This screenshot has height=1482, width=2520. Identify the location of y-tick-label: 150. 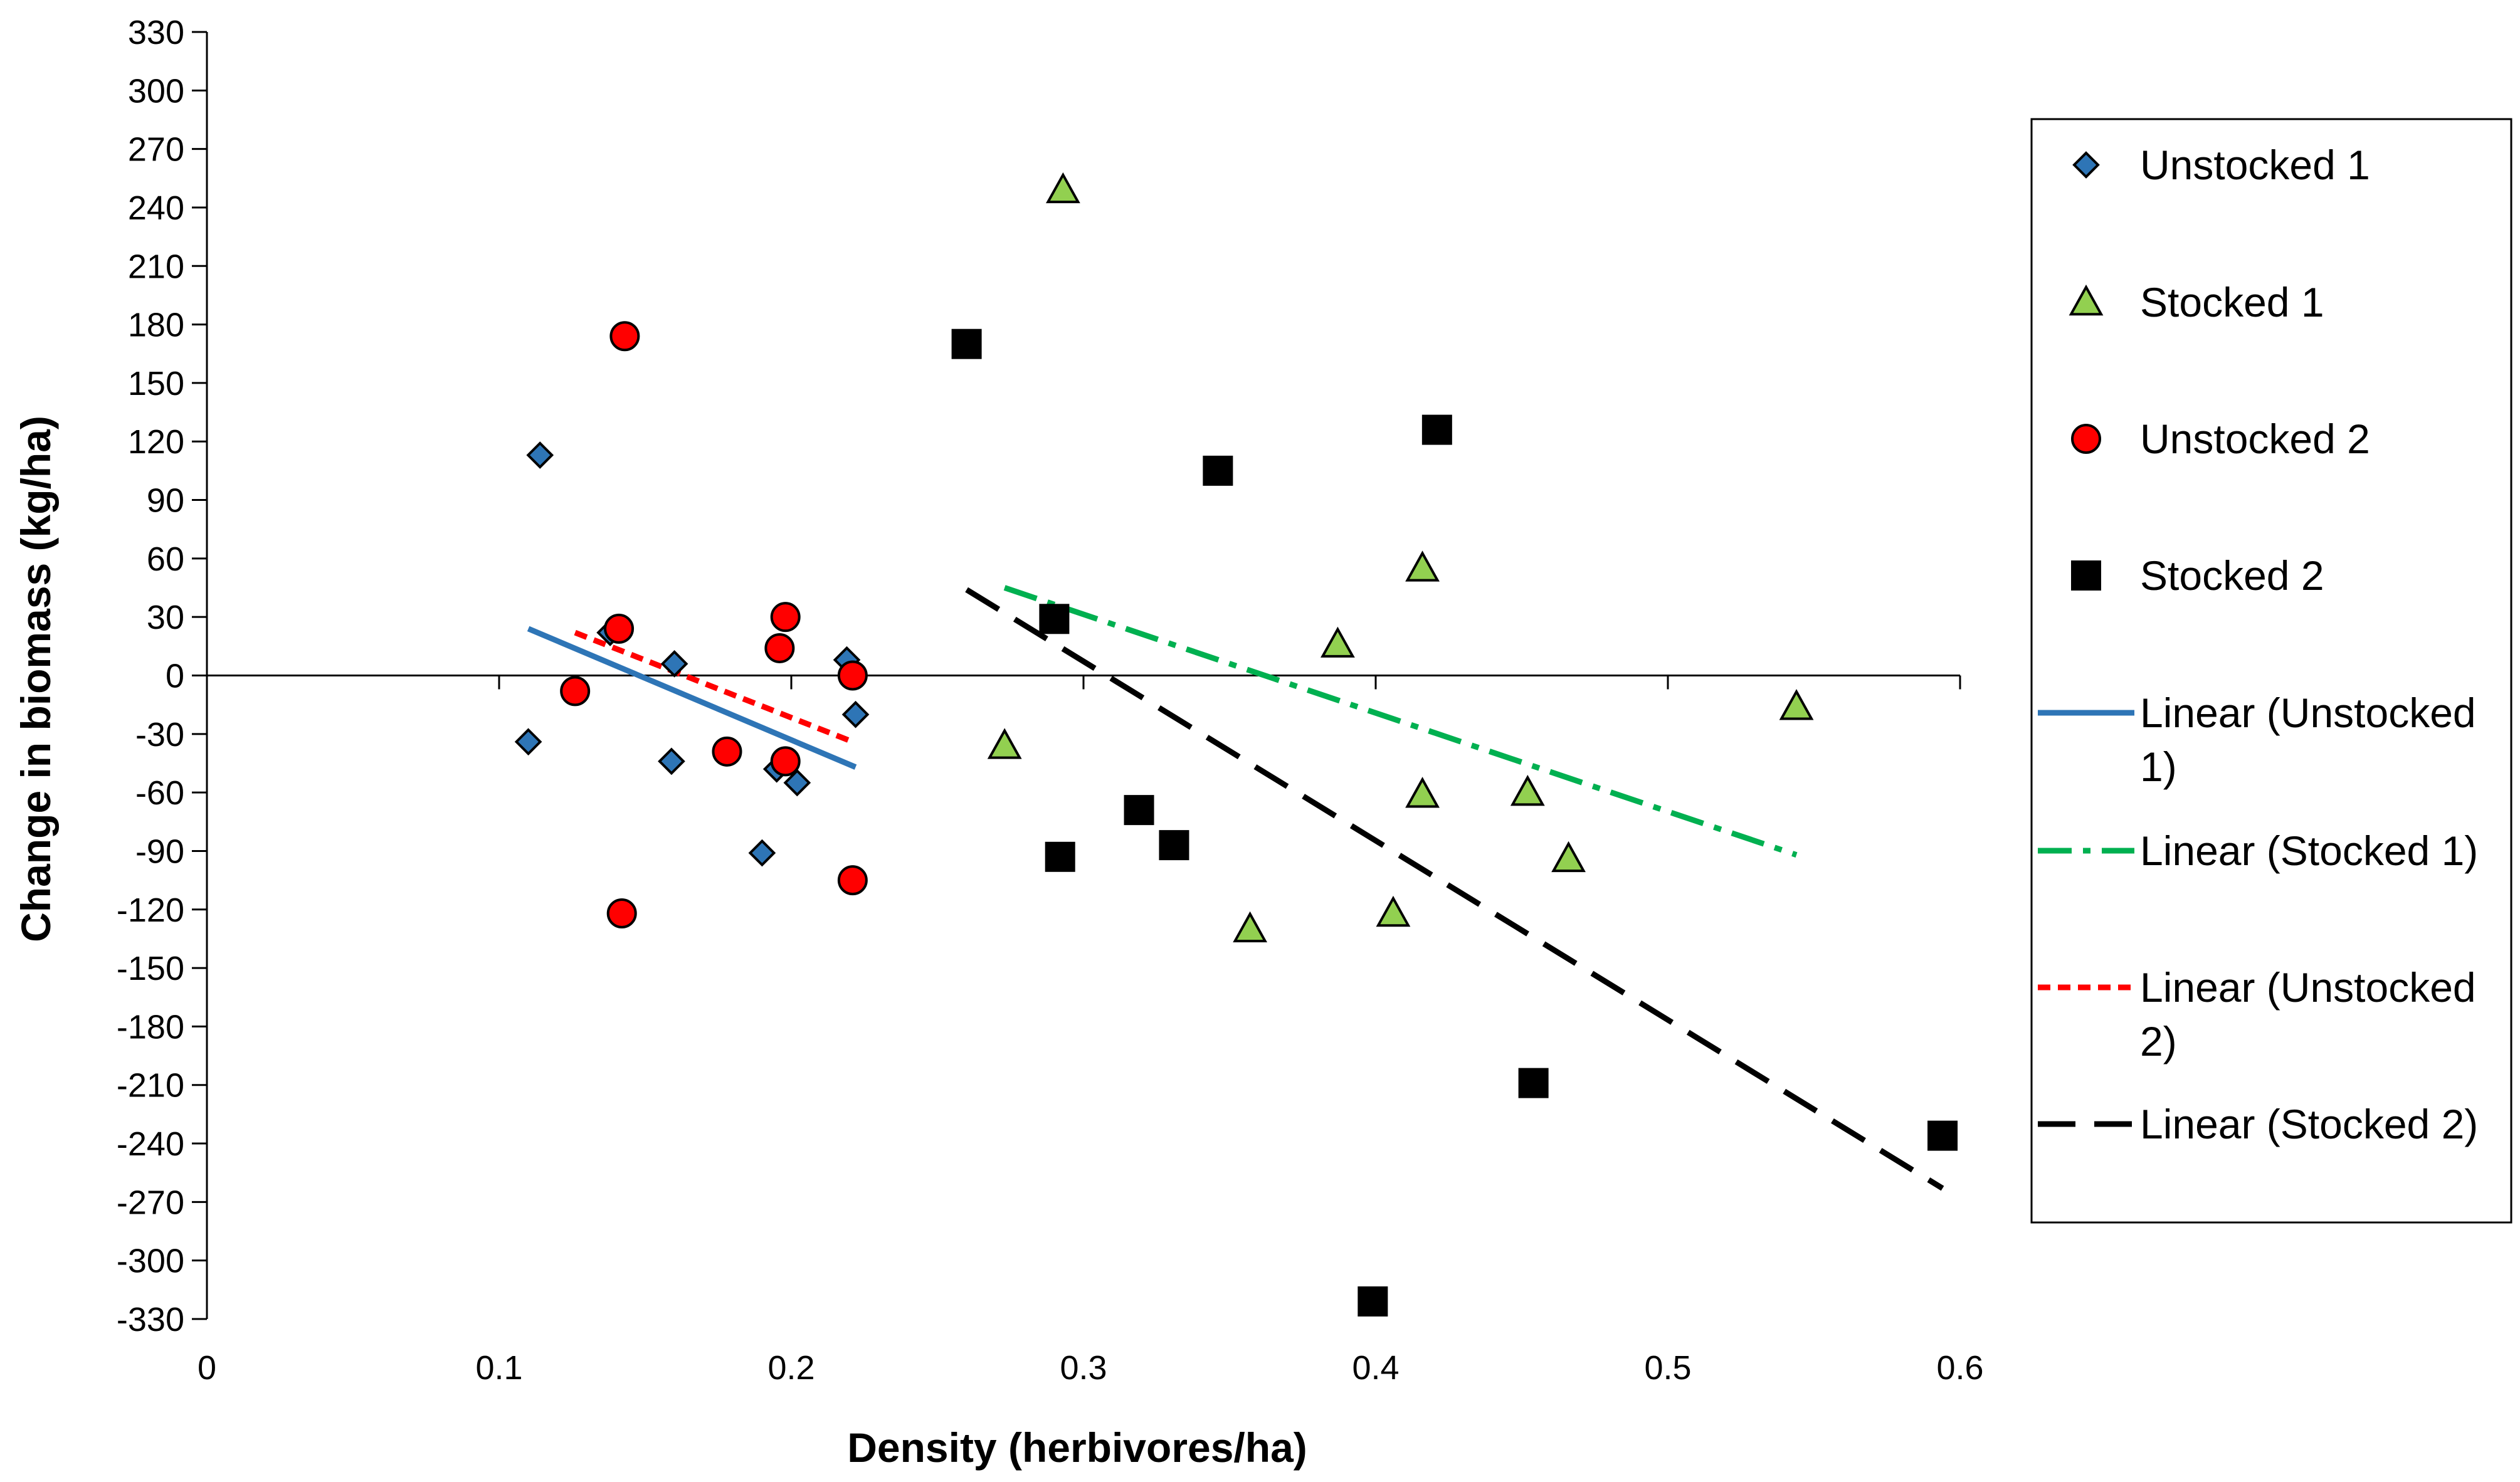
(156, 383).